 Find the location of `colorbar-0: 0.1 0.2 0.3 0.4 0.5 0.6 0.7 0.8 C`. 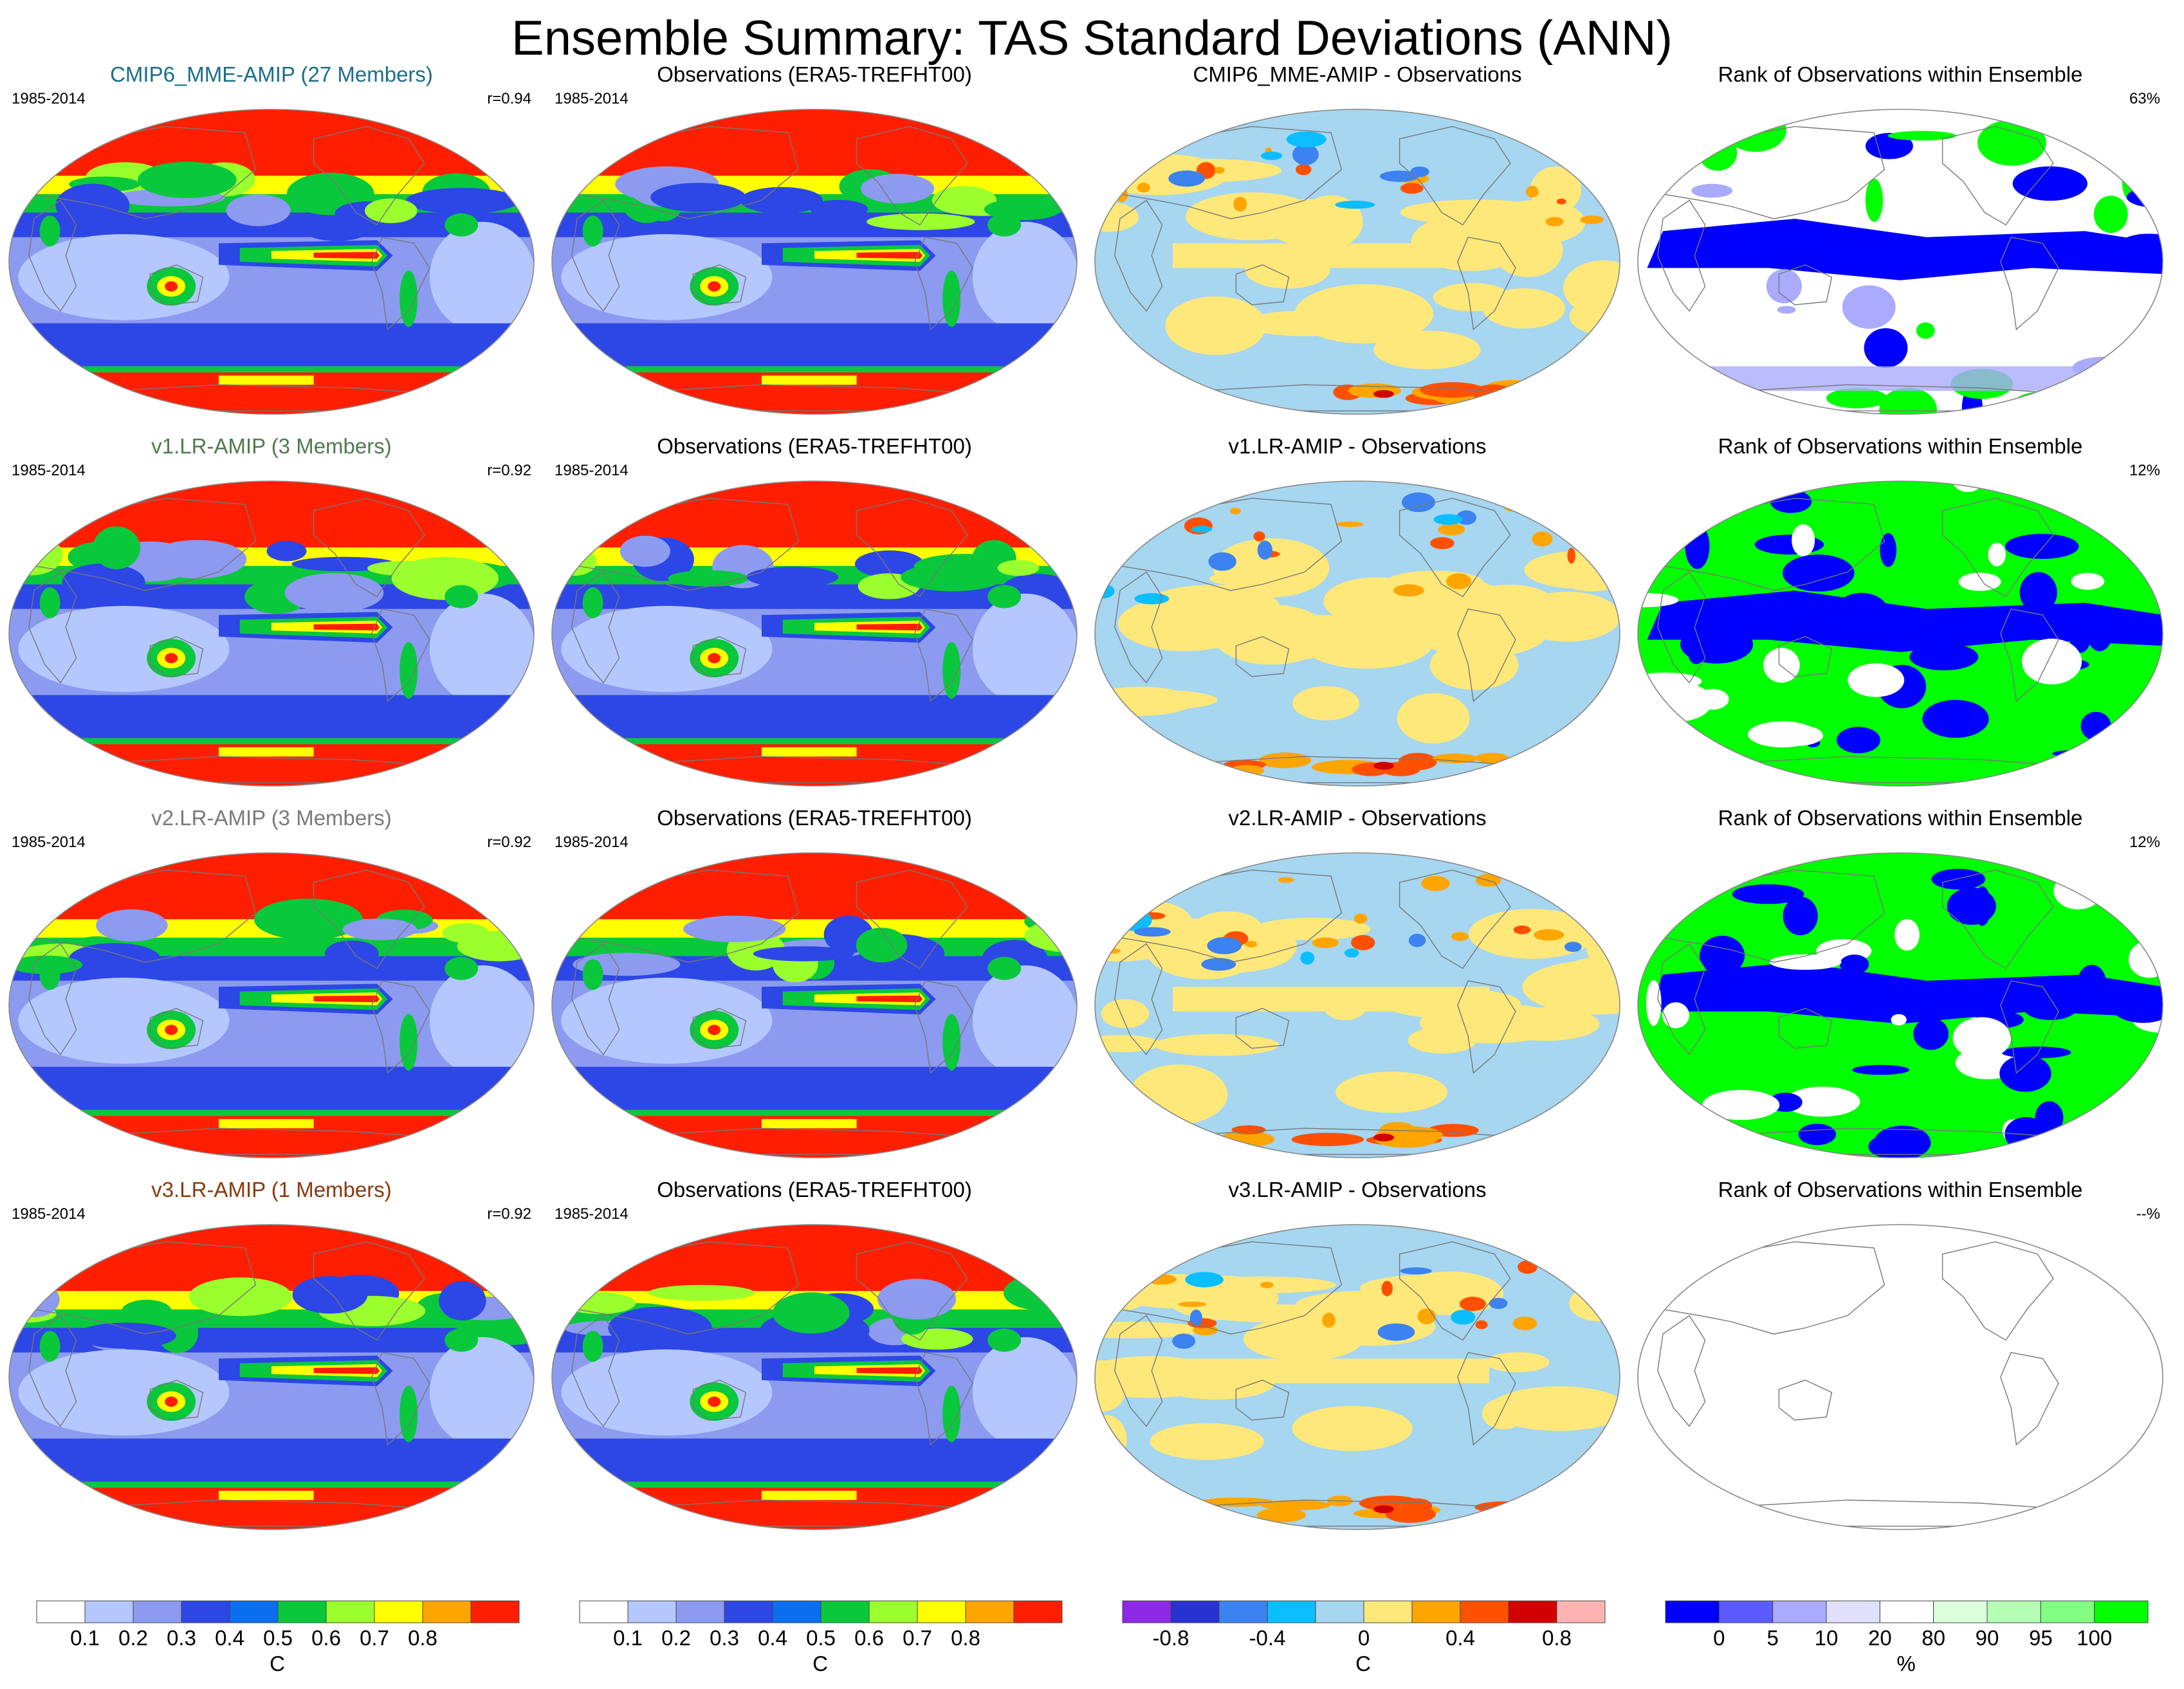

colorbar-0: 0.1 0.2 0.3 0.4 0.5 0.6 0.7 0.8 C is located at coordinates (281, 1645).